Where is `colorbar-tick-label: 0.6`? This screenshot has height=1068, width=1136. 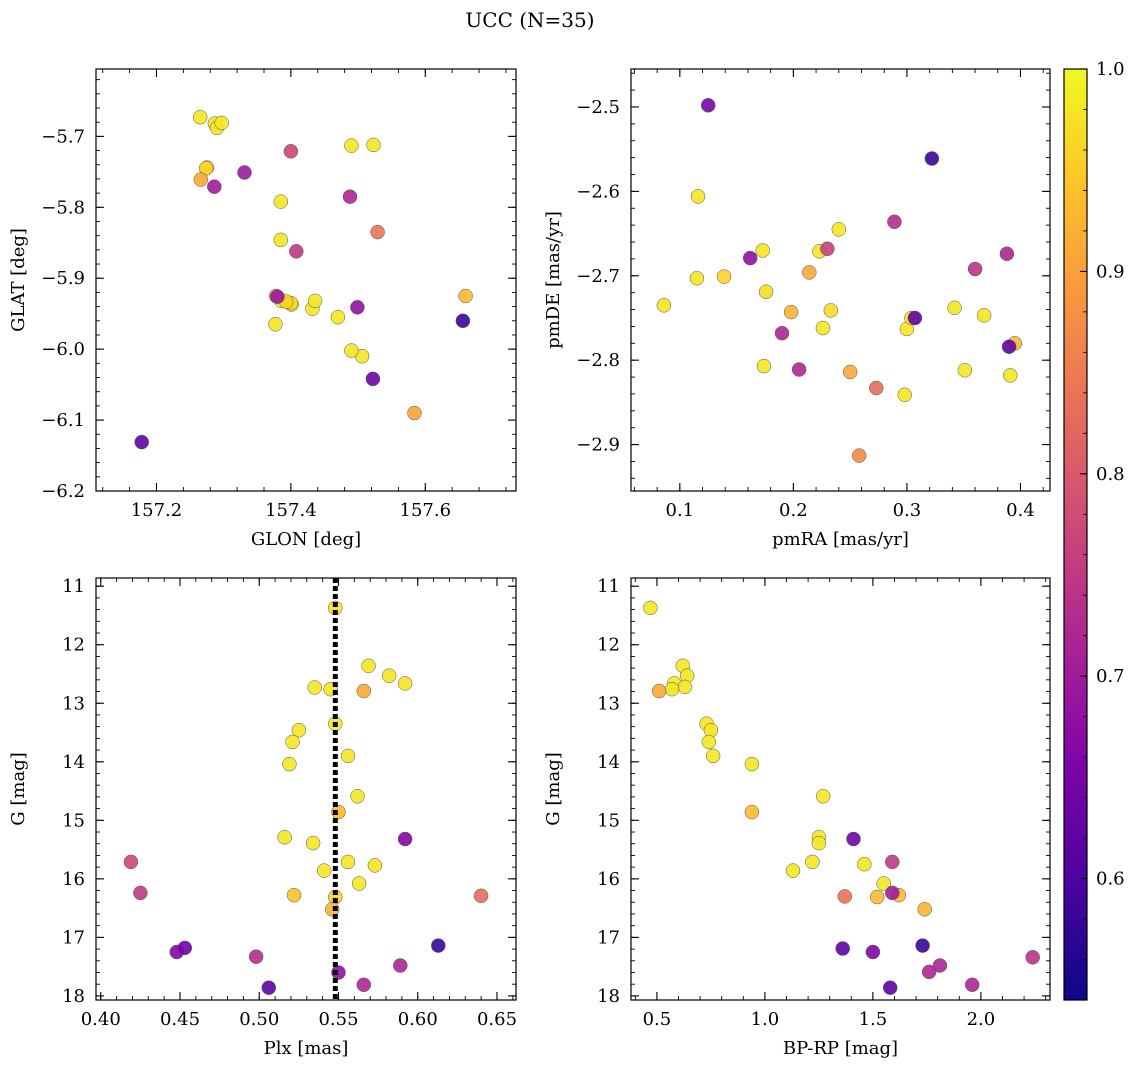
colorbar-tick-label: 0.6 is located at coordinates (1110, 879).